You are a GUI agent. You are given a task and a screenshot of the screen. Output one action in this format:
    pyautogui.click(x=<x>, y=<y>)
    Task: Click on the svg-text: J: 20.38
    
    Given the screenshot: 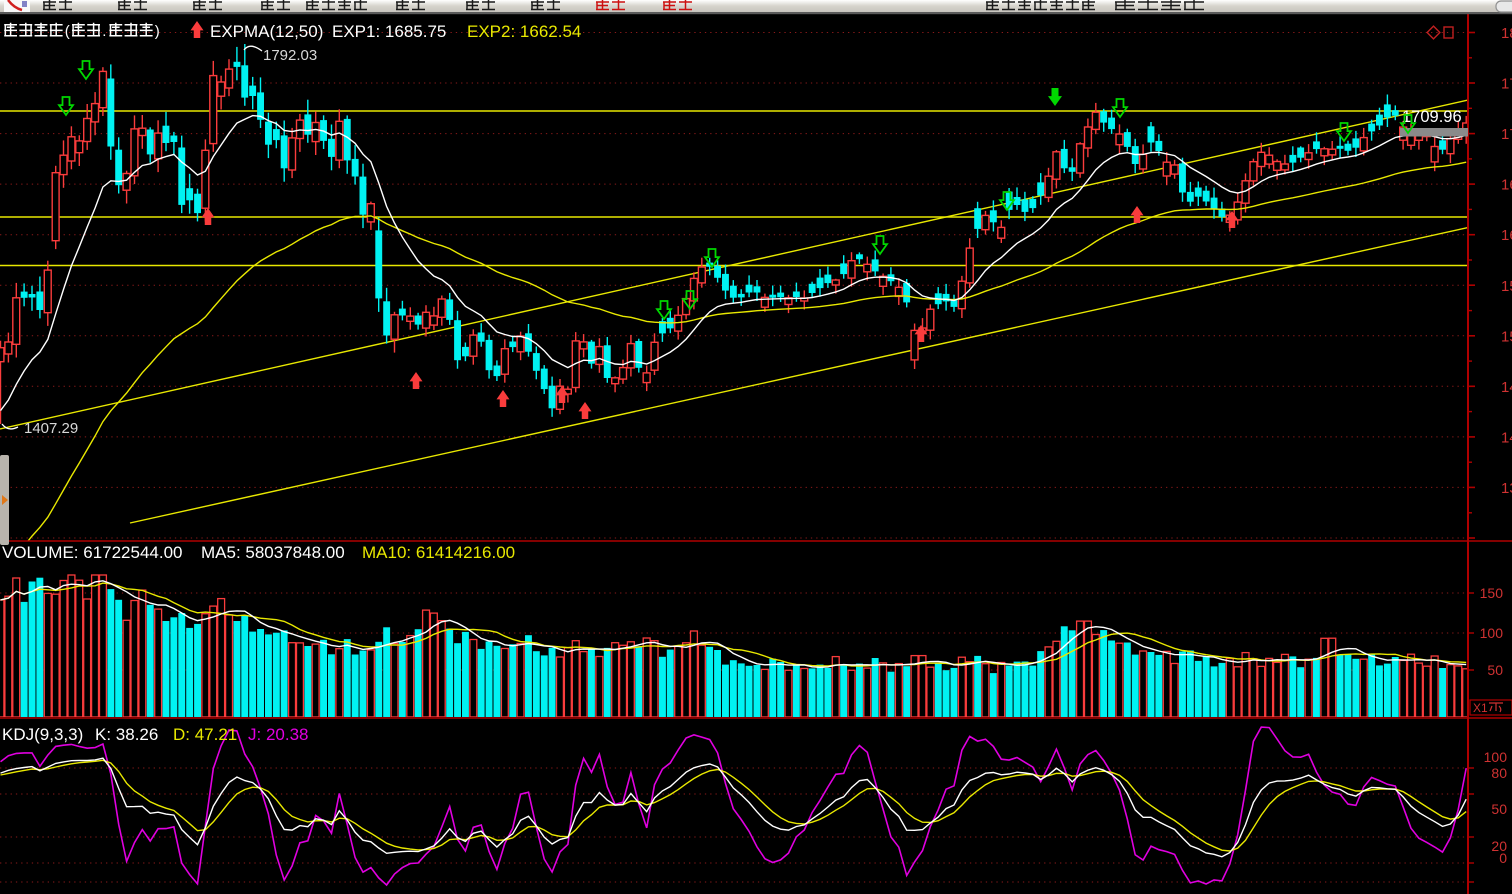 What is the action you would take?
    pyautogui.click(x=278, y=734)
    